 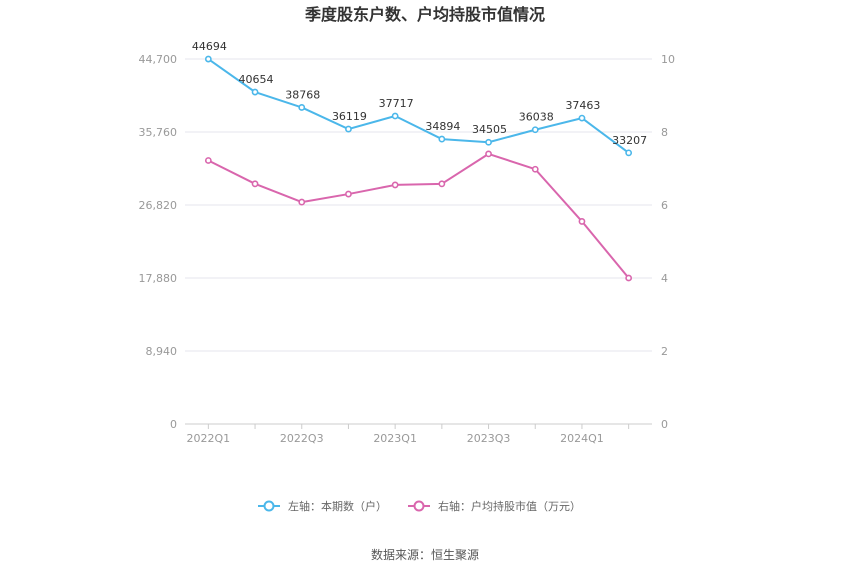 I want to click on legend: 左轴：本期数（户） 右轴：户均持股市值（万元）, so click(x=419, y=506).